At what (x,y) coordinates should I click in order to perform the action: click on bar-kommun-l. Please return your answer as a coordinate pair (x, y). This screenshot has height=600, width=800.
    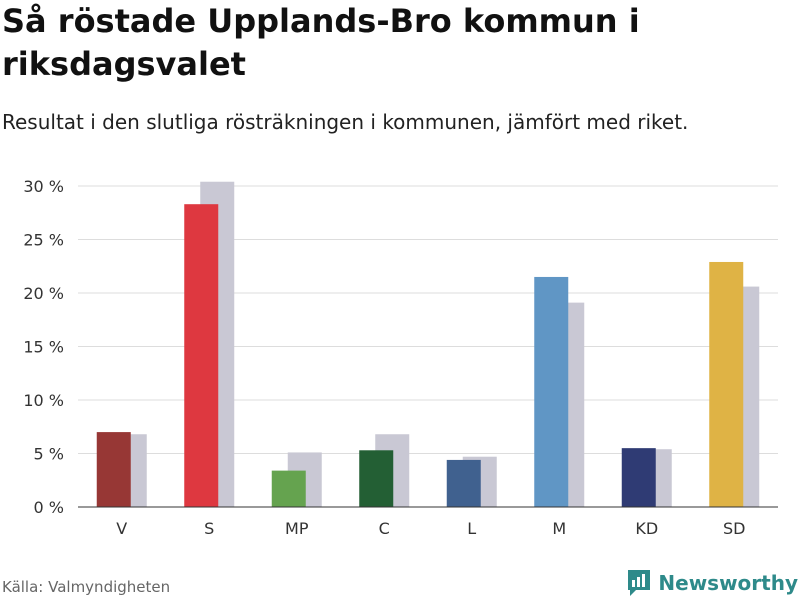
    Looking at the image, I should click on (463, 483).